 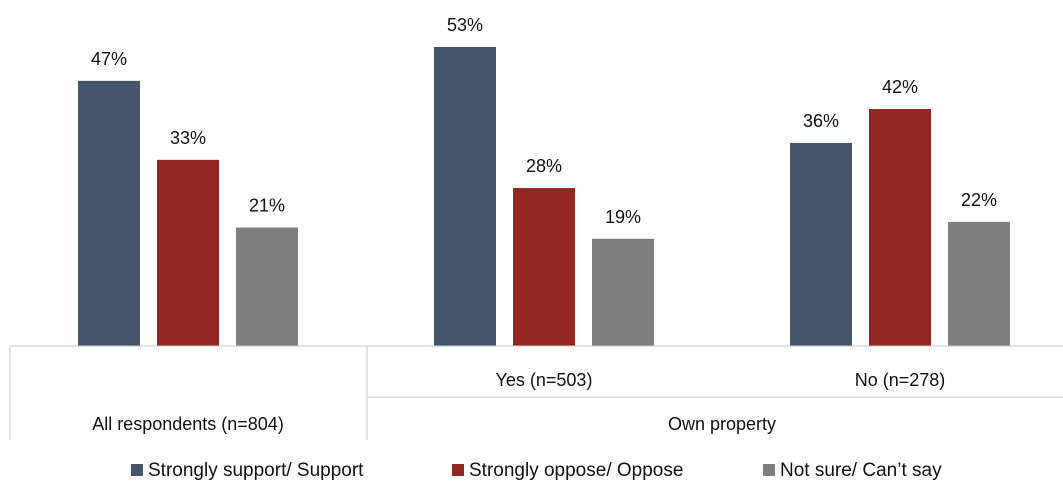 I want to click on data-label-not-sure-can-t-say-yes-n-503: 19%, so click(x=623, y=217).